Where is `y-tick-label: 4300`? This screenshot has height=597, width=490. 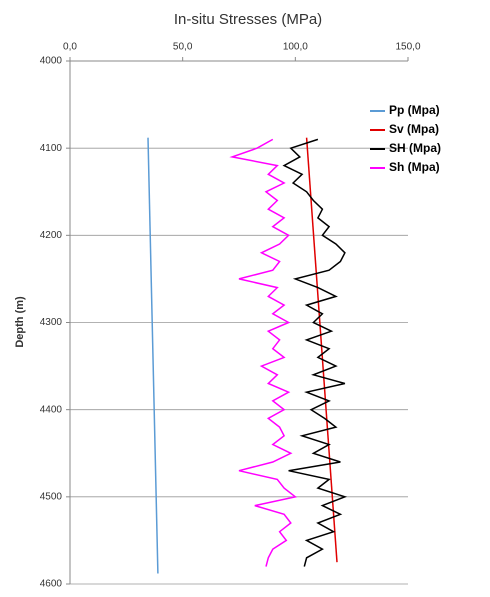 y-tick-label: 4300 is located at coordinates (51, 322).